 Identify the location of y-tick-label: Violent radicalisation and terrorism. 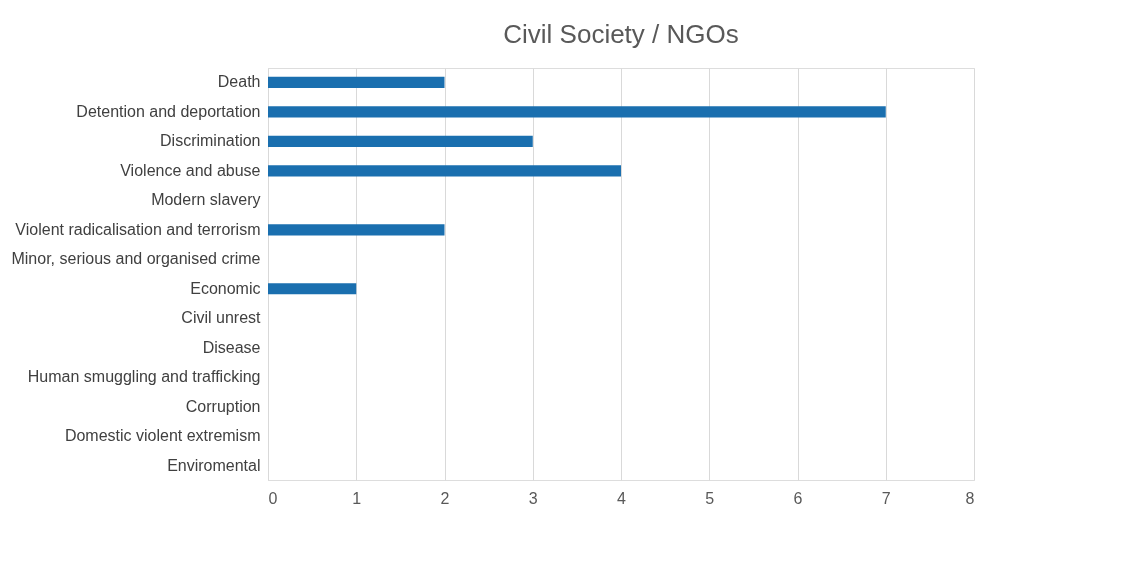
(138, 229).